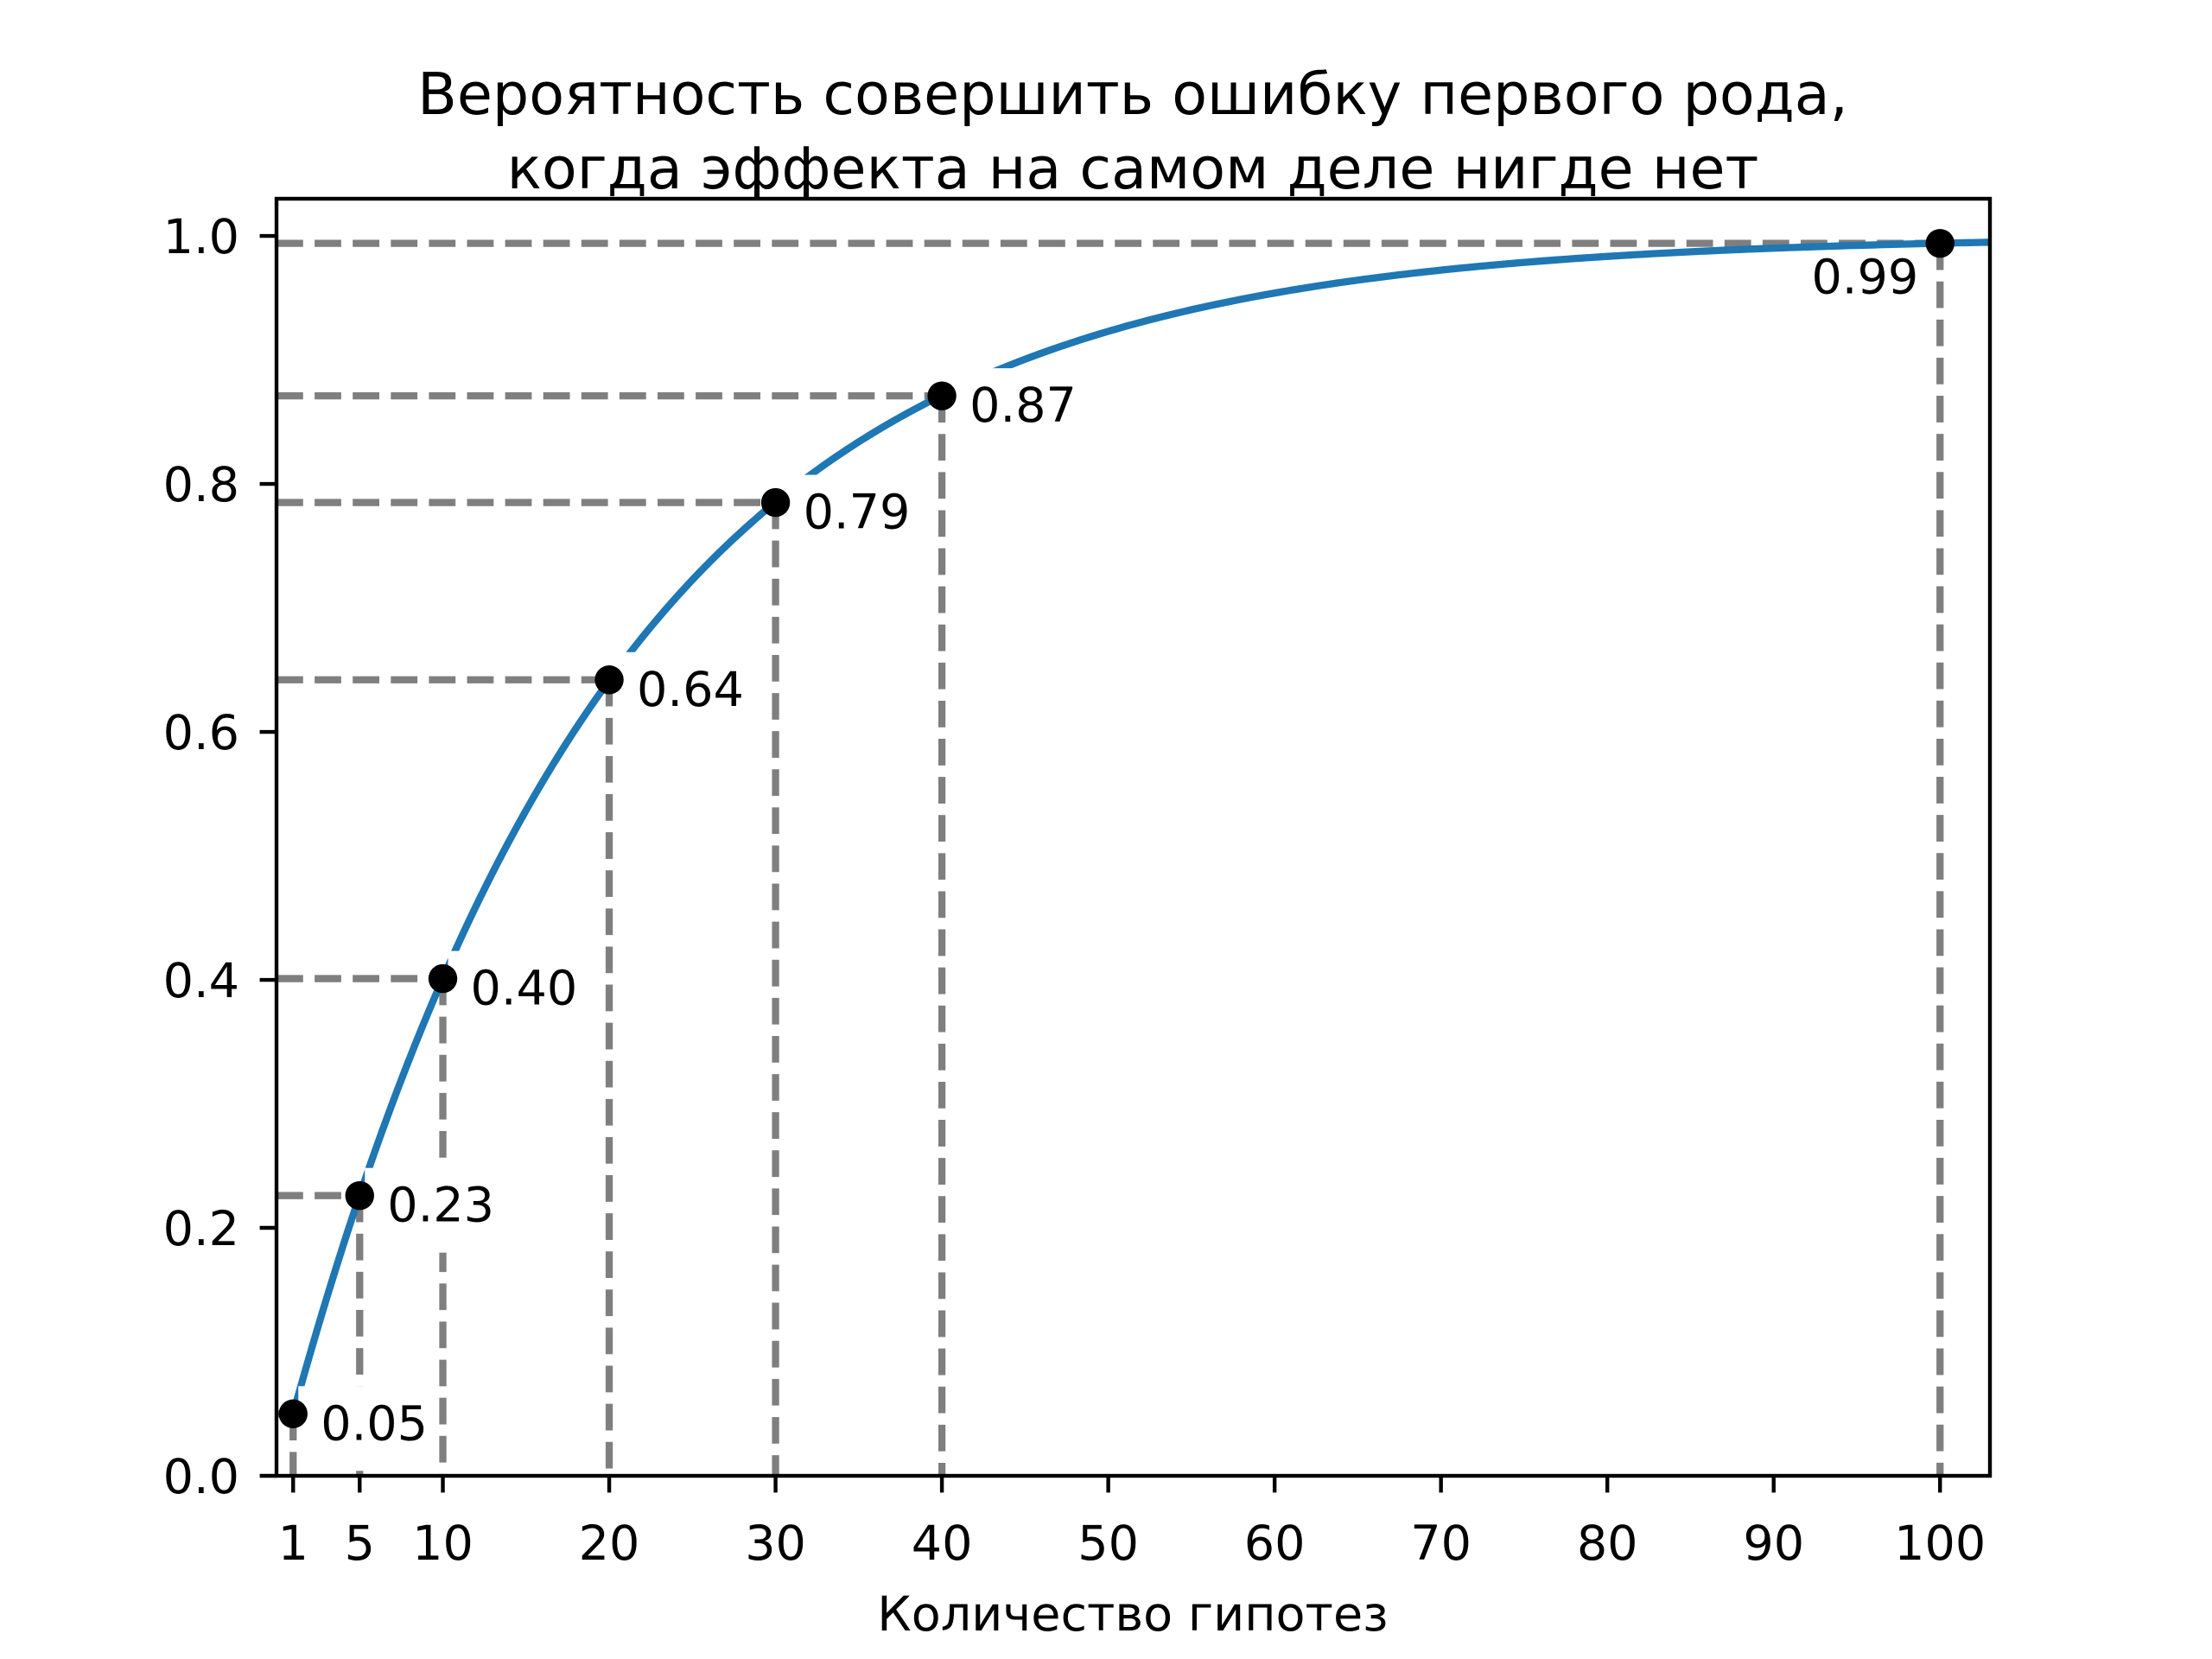 The width and height of the screenshot is (2212, 1659). I want to click on point-value-label: 0.79, so click(857, 513).